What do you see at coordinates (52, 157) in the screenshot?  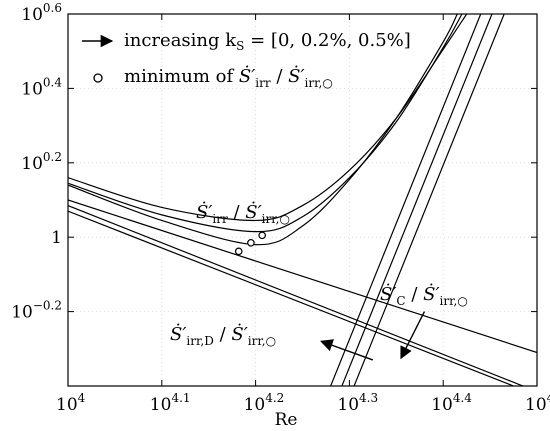 I see `y-tick-exp-2: 0.2` at bounding box center [52, 157].